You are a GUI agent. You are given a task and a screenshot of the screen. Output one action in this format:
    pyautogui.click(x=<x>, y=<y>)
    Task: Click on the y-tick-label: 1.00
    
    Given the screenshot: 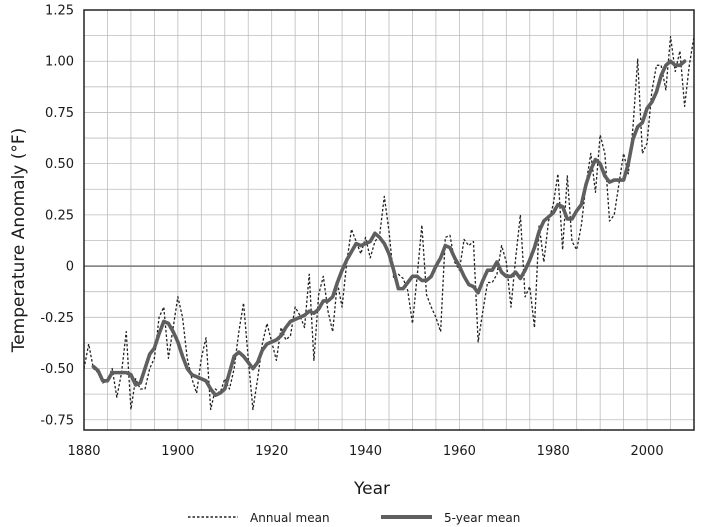 What is the action you would take?
    pyautogui.click(x=59, y=62)
    